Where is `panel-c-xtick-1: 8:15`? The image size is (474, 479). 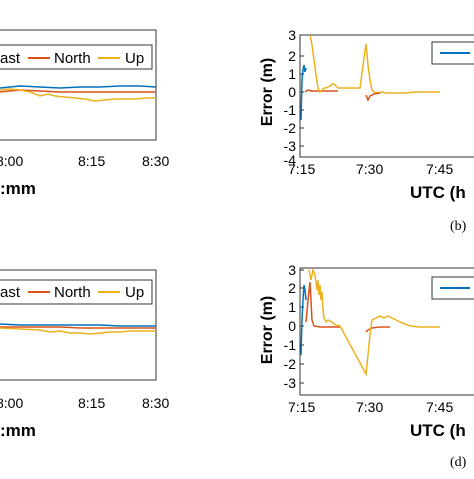 panel-c-xtick-1: 8:15 is located at coordinates (91, 403).